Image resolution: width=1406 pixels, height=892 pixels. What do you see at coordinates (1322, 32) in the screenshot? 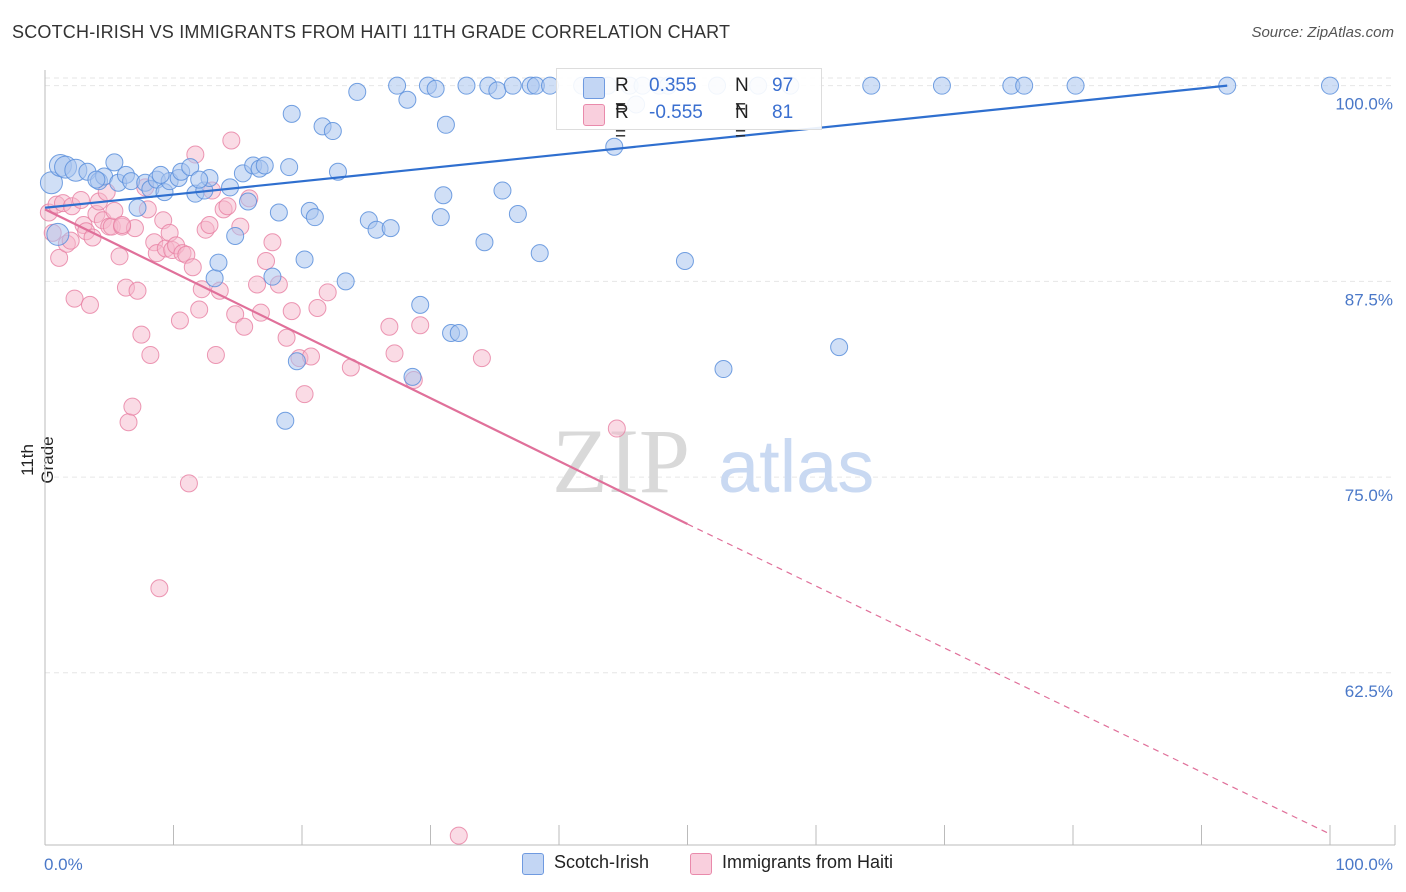
I see `chart-source: Source: ZipAtlas.com` at bounding box center [1322, 32].